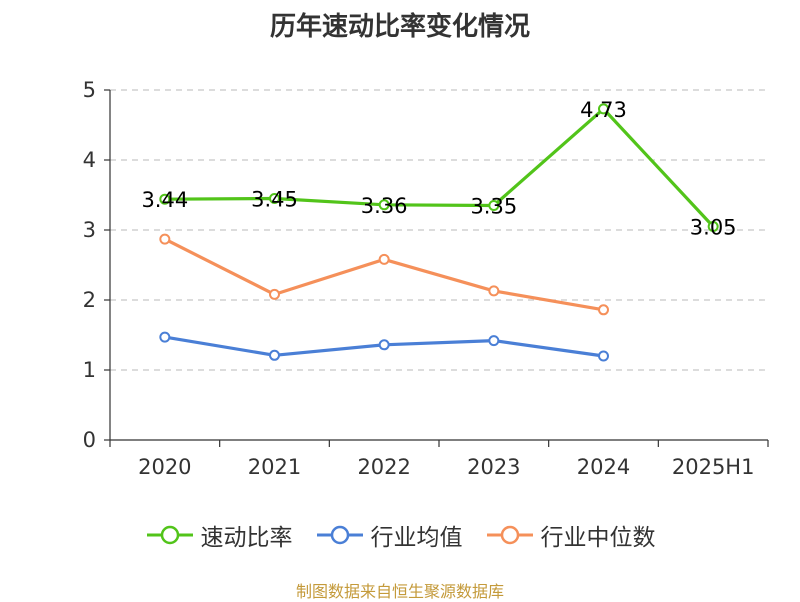 This screenshot has height=602, width=800. What do you see at coordinates (89, 300) in the screenshot?
I see `y-tick-label: 2` at bounding box center [89, 300].